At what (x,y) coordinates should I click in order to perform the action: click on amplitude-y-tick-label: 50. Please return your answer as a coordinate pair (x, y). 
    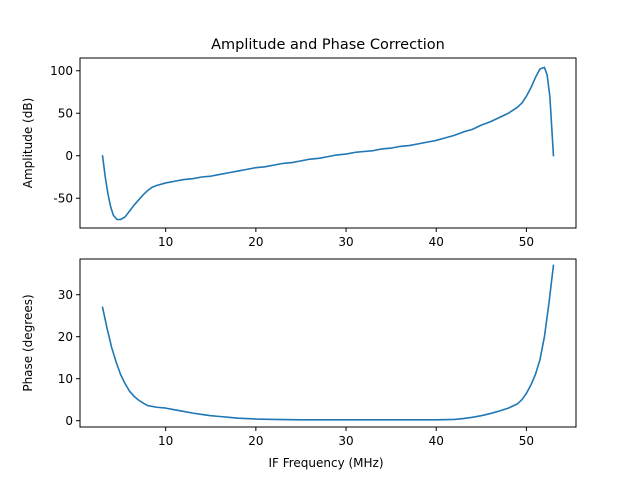
    Looking at the image, I should click on (65, 114).